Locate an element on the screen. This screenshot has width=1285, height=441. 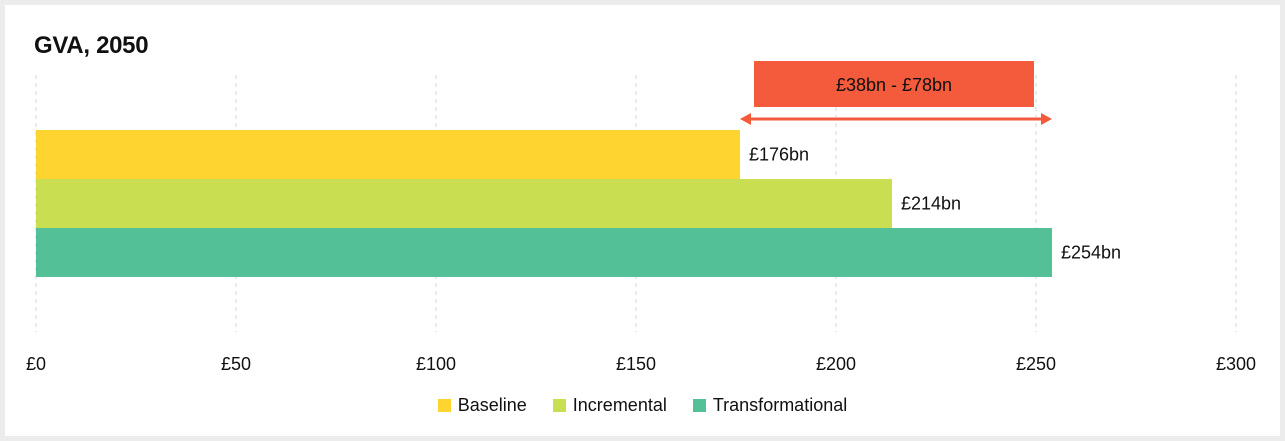
range-label: £38bn - £78bn is located at coordinates (894, 85).